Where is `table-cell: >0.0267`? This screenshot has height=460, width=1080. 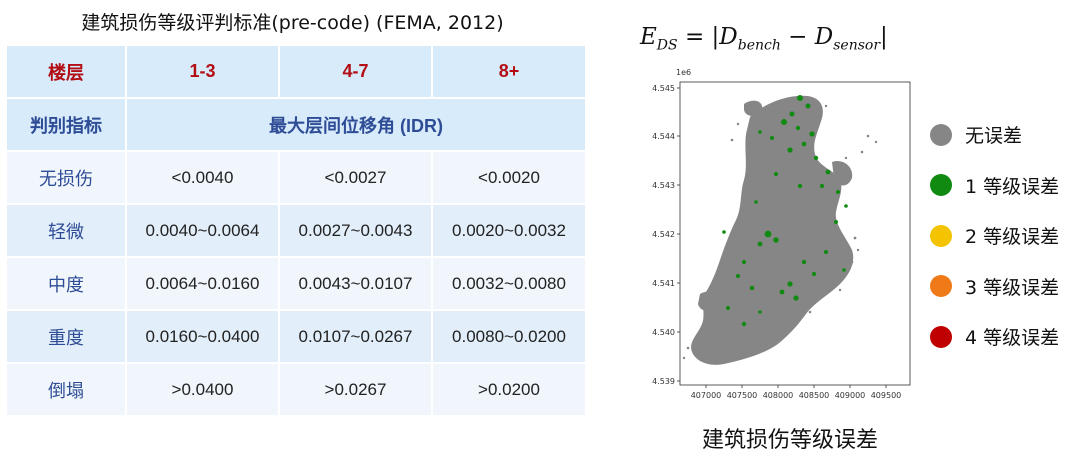
table-cell: >0.0267 is located at coordinates (355, 389).